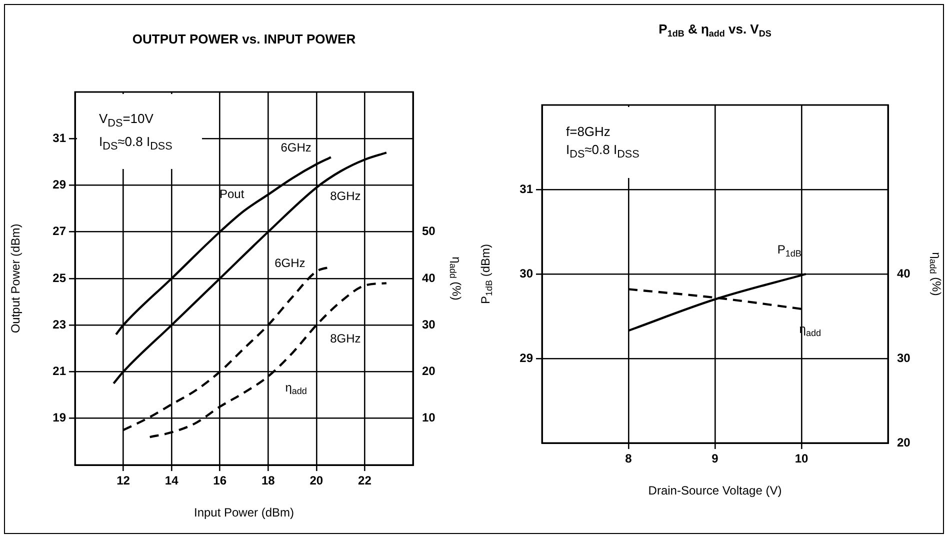 The image size is (950, 538). What do you see at coordinates (589, 132) in the screenshot?
I see `annotation: f=8GHz` at bounding box center [589, 132].